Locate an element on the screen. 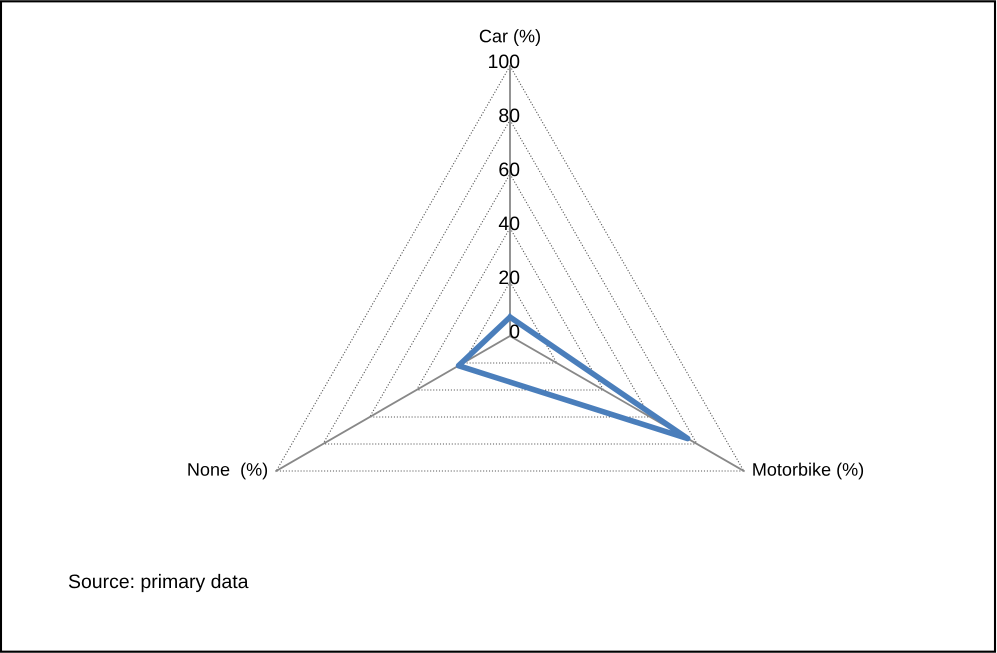  spoke-label: Motorbike (%) is located at coordinates (808, 471).